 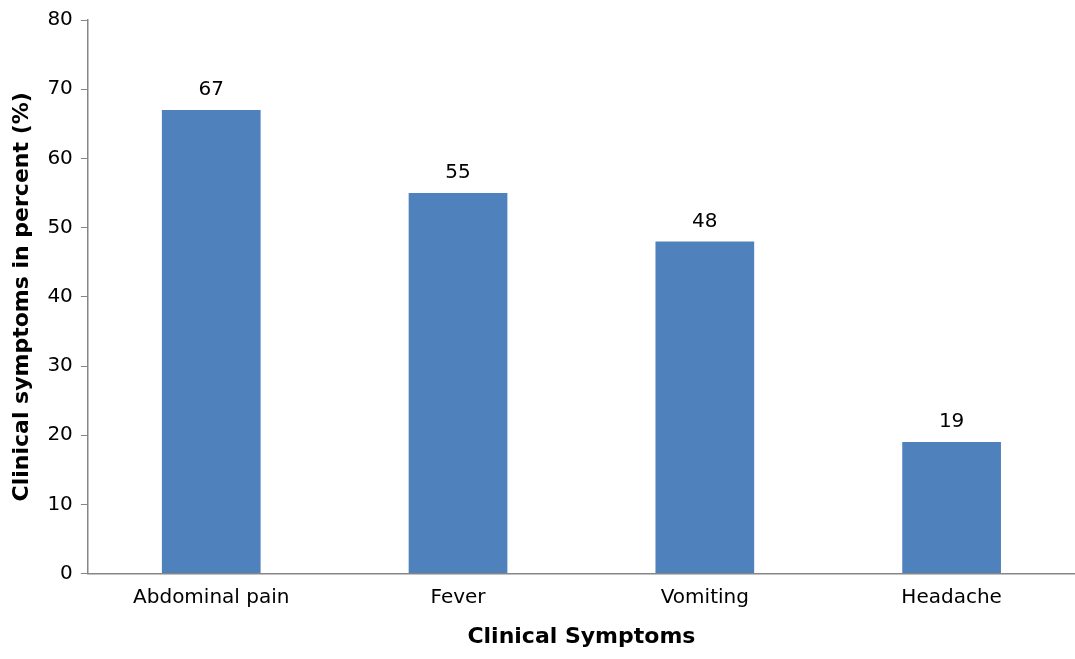 I want to click on data-label: 48, so click(x=705, y=219).